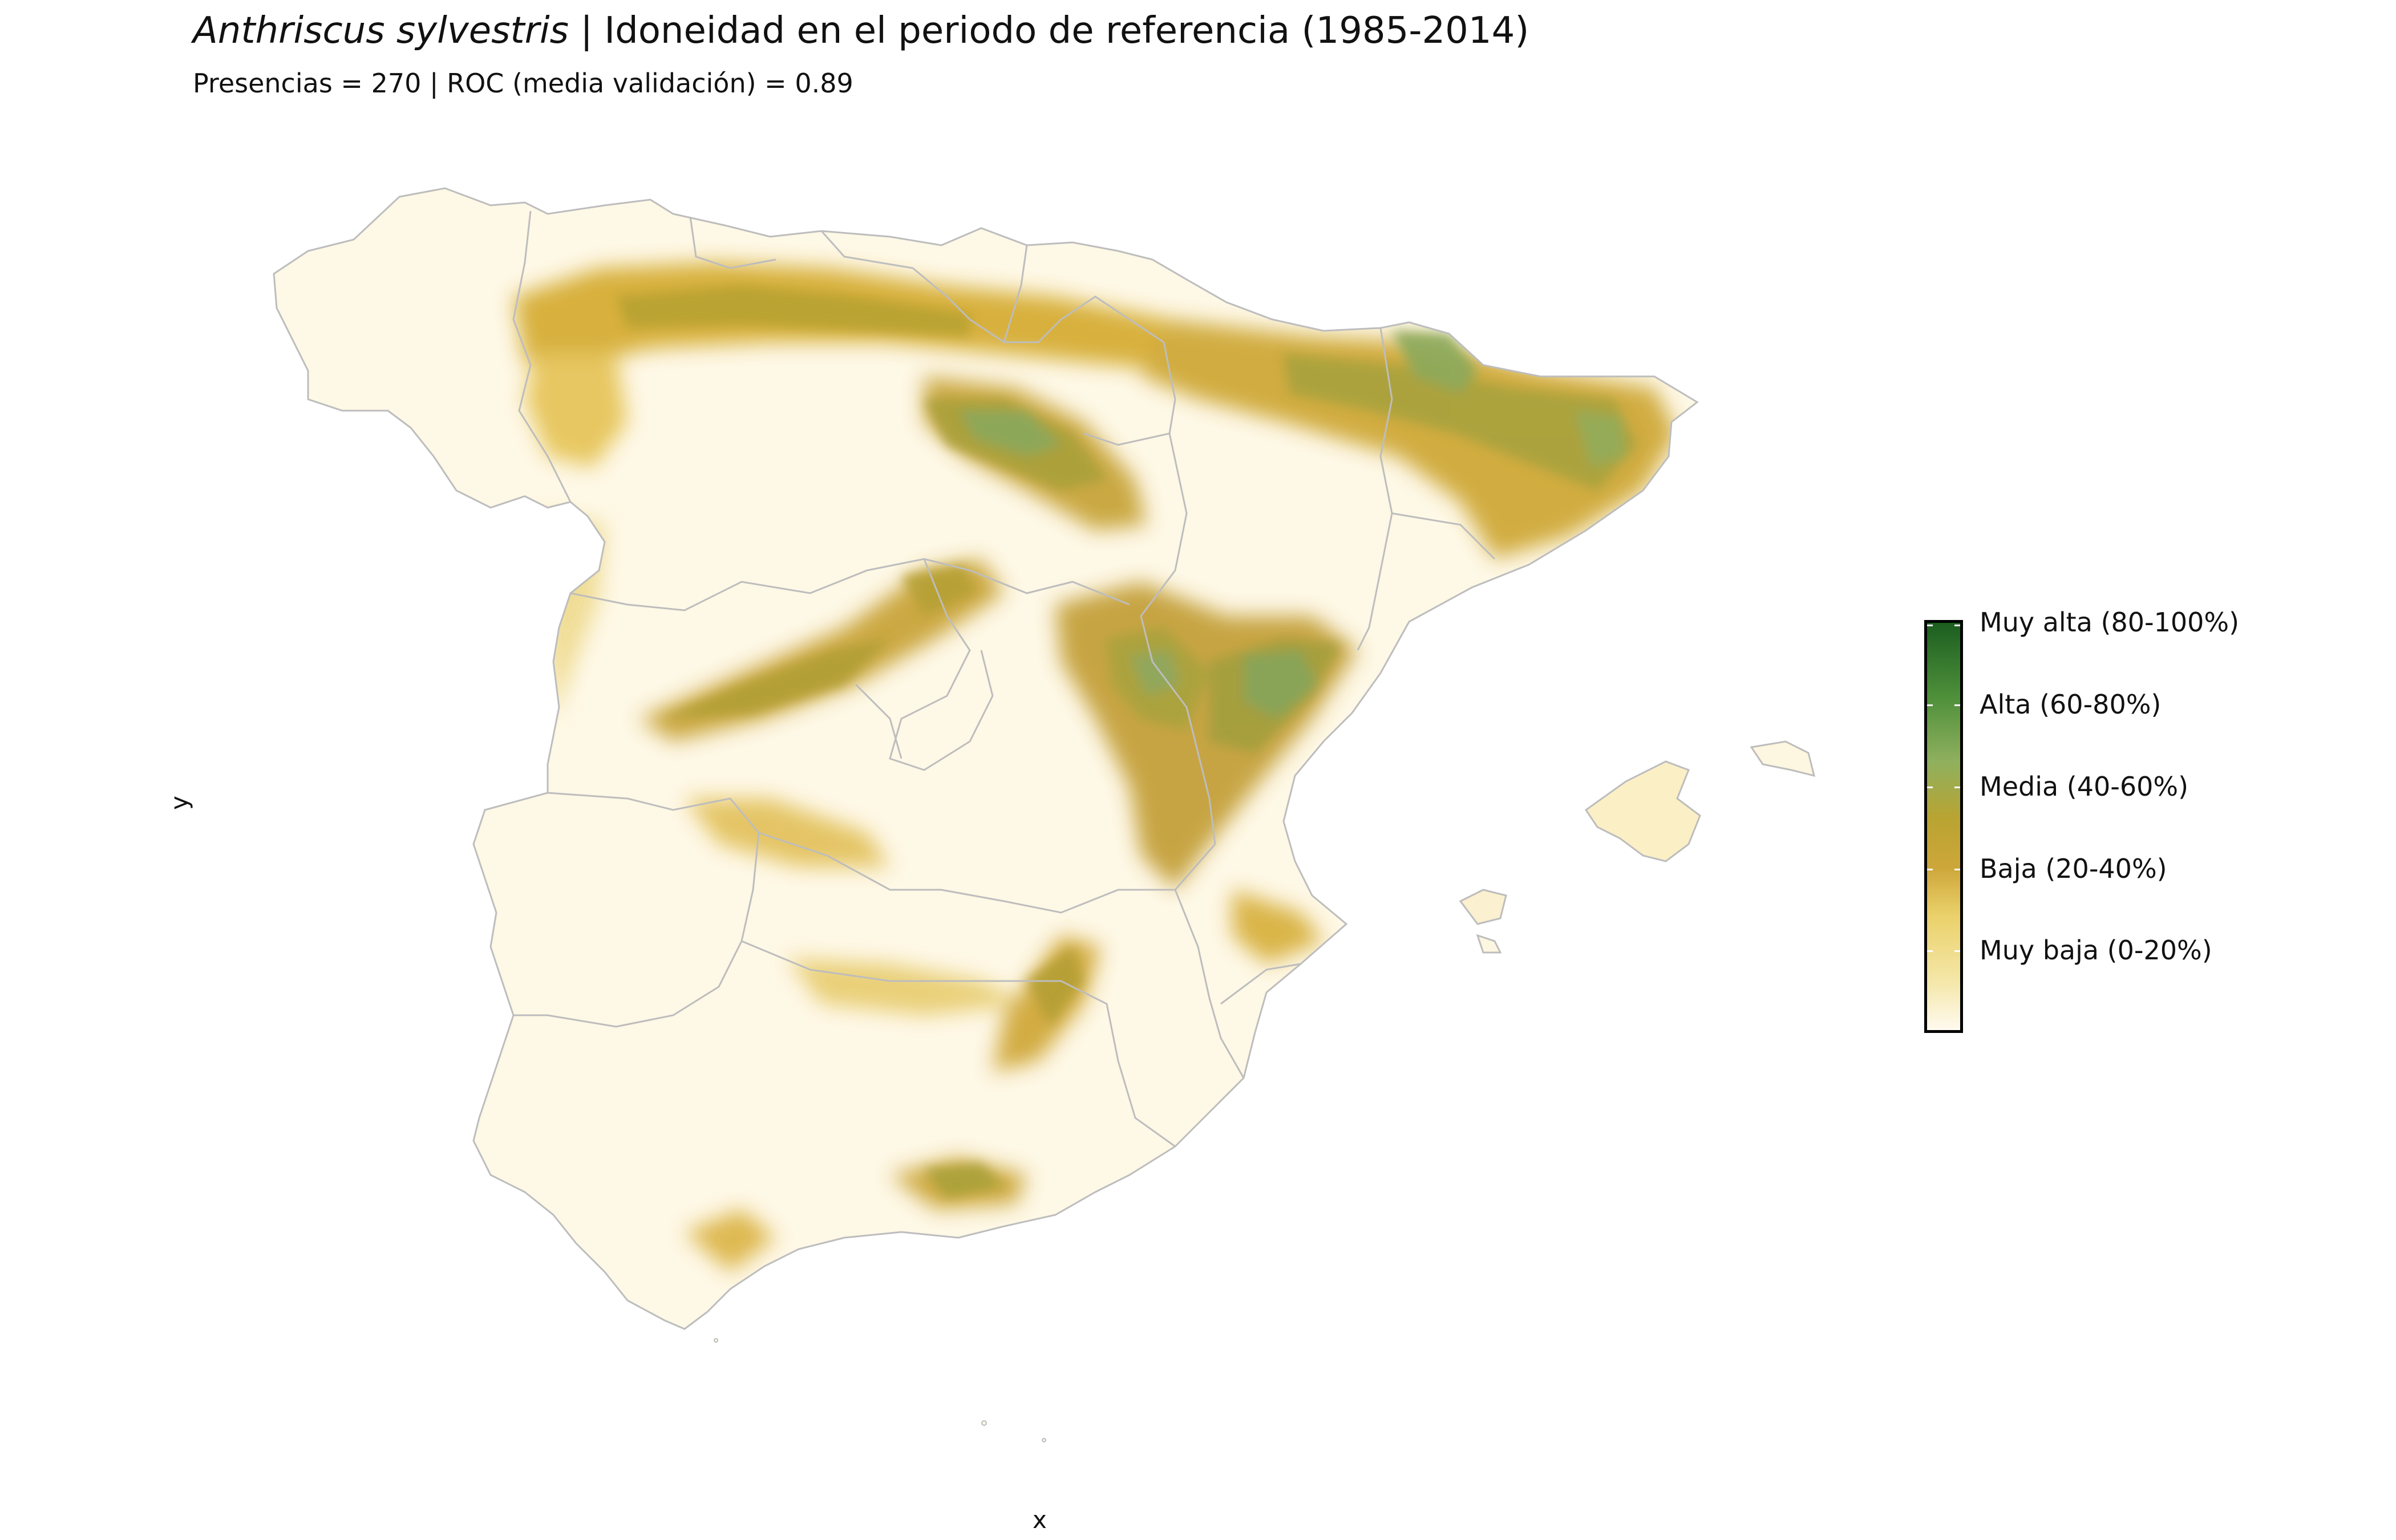 The image size is (2396, 1540). What do you see at coordinates (2073, 869) in the screenshot?
I see `legend-label-low: Baja (20-40%)` at bounding box center [2073, 869].